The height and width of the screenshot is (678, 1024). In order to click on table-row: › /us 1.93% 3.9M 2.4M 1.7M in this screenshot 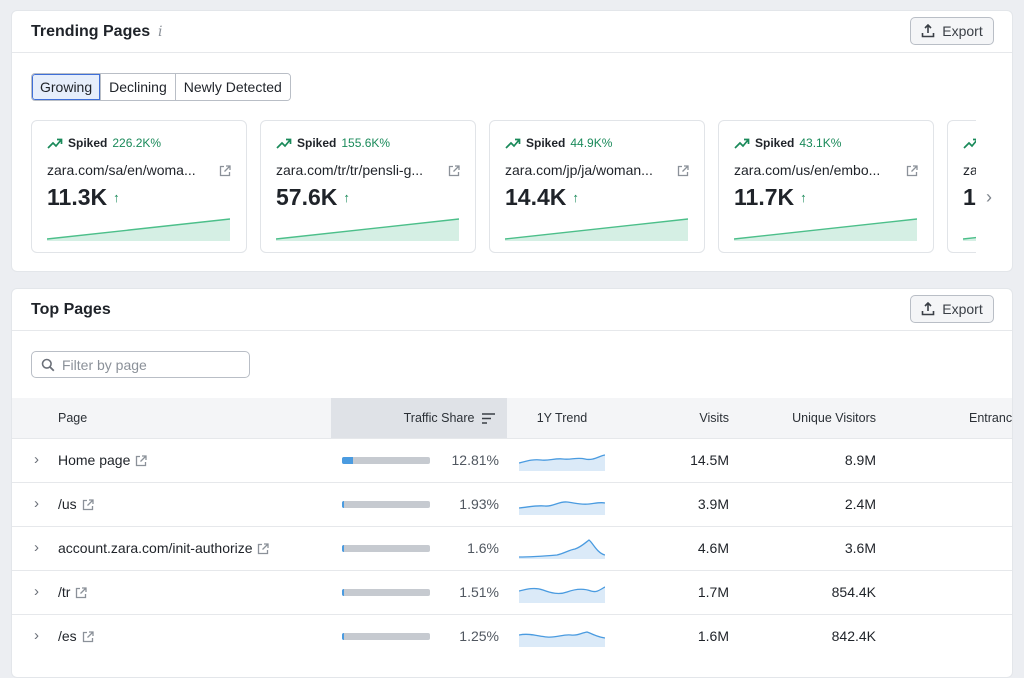, I will do `click(512, 504)`.